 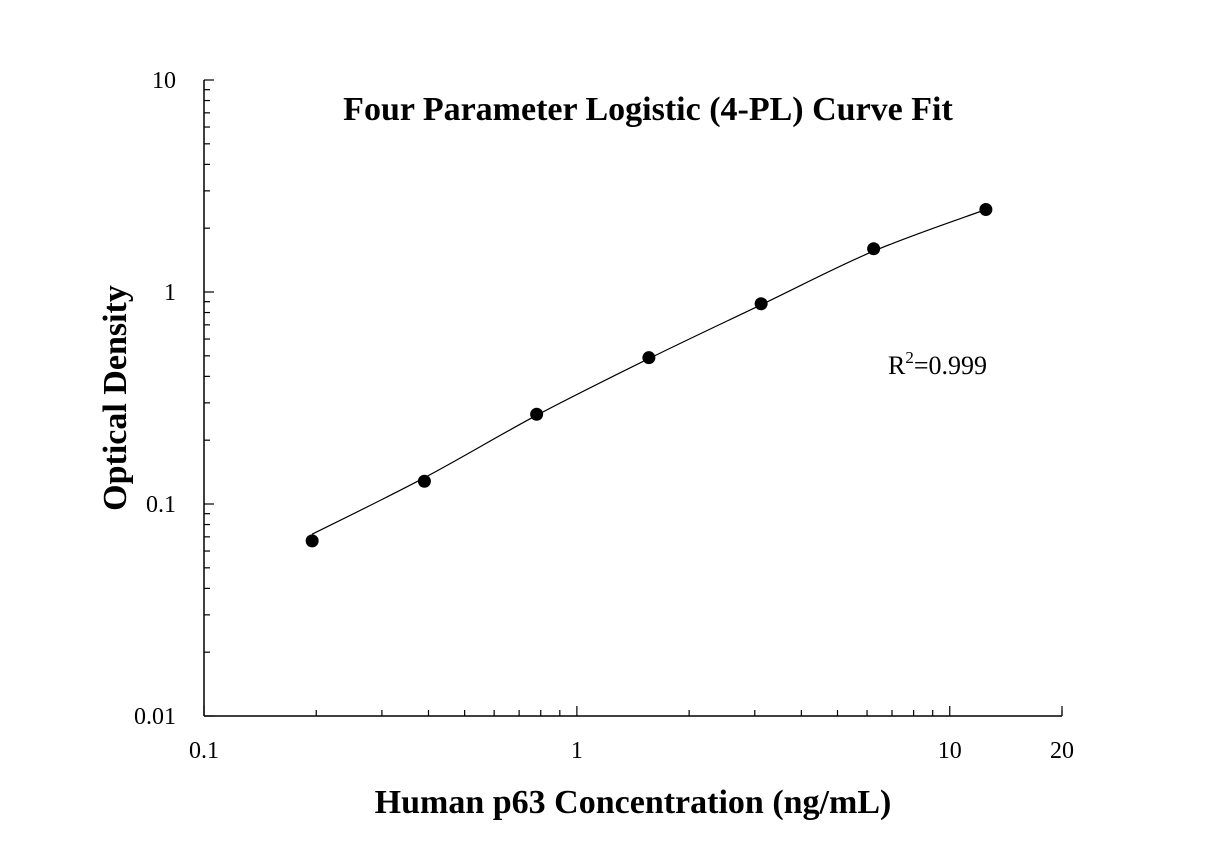 What do you see at coordinates (170, 293) in the screenshot?
I see `y-tick-label: 1` at bounding box center [170, 293].